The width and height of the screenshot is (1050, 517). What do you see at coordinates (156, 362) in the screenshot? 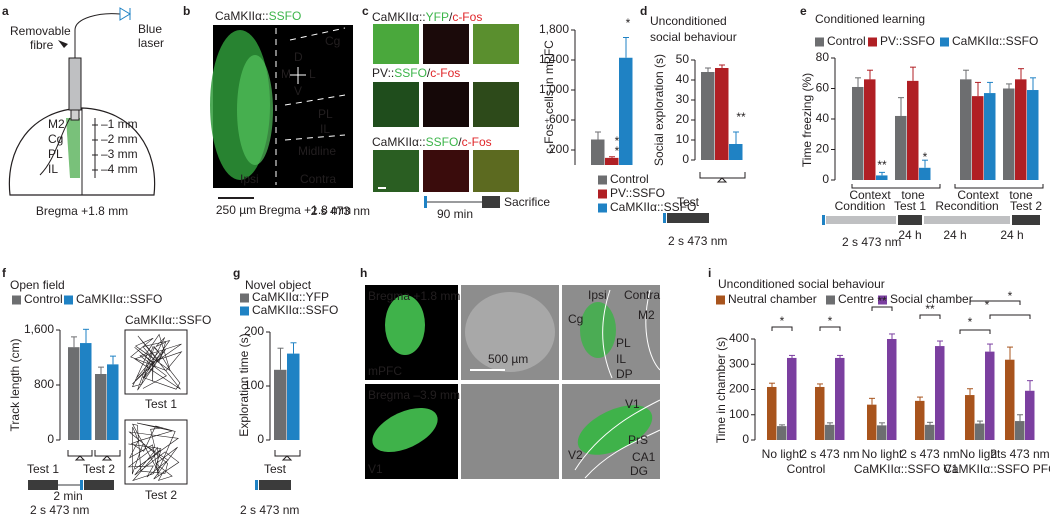
I see `track` at bounding box center [156, 362].